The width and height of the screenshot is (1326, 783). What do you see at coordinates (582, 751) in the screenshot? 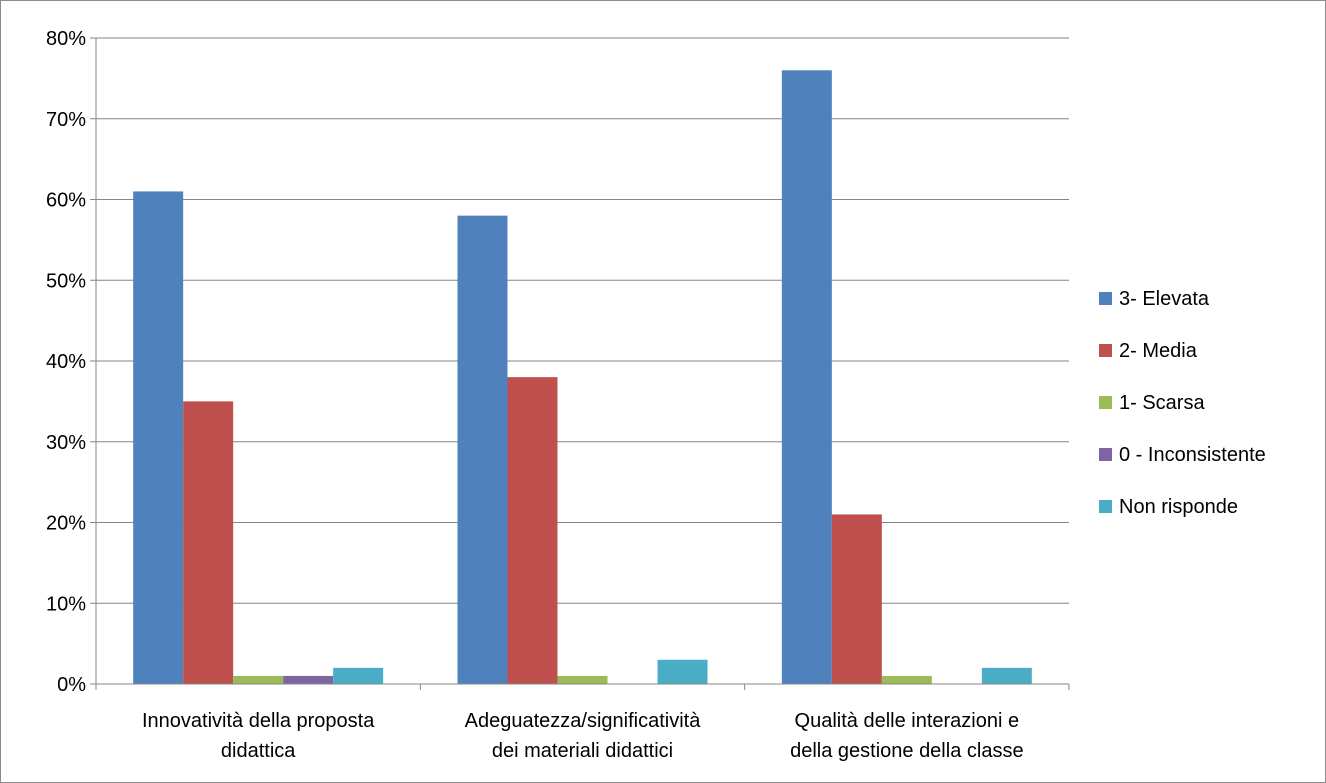
I see `x-tick-label: dei materiali didattici` at bounding box center [582, 751].